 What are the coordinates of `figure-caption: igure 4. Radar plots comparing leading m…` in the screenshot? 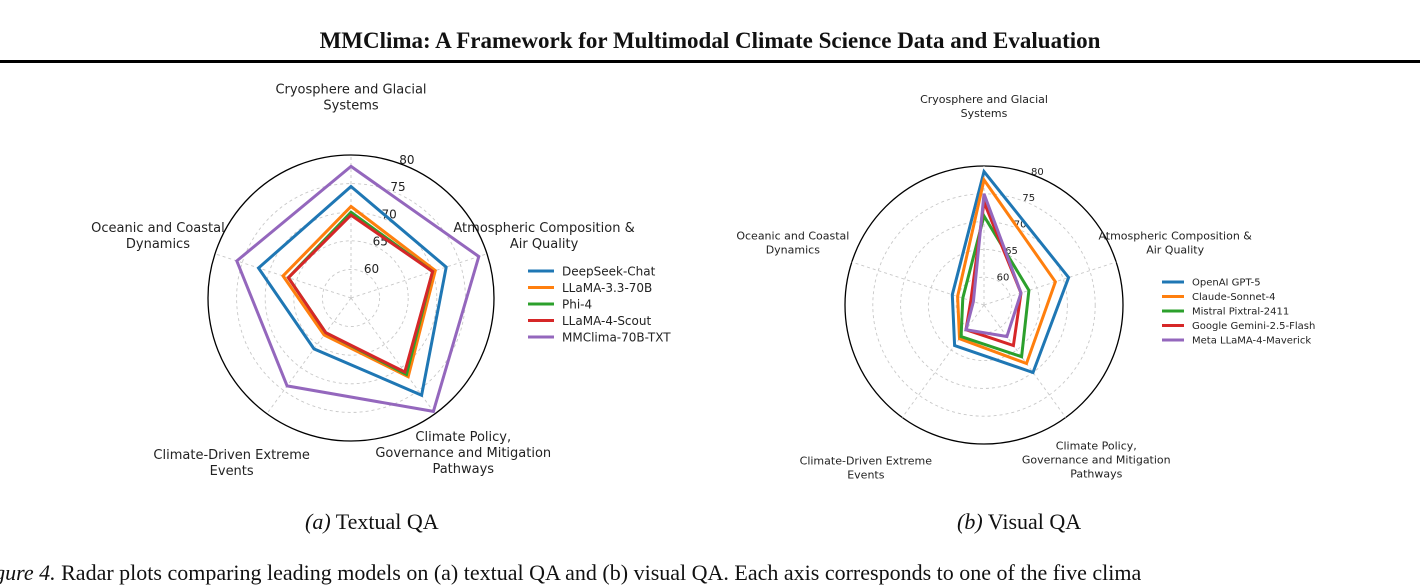 It's located at (710, 573).